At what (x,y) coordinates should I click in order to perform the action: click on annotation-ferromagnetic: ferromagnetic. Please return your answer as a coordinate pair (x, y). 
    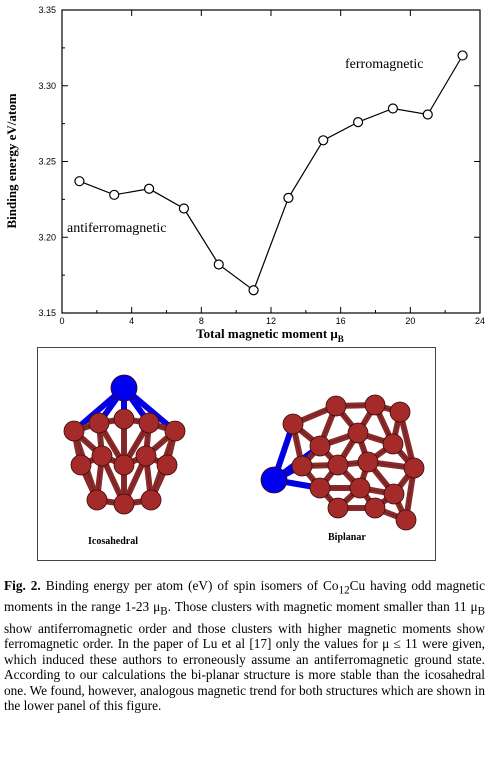
    Looking at the image, I should click on (384, 64).